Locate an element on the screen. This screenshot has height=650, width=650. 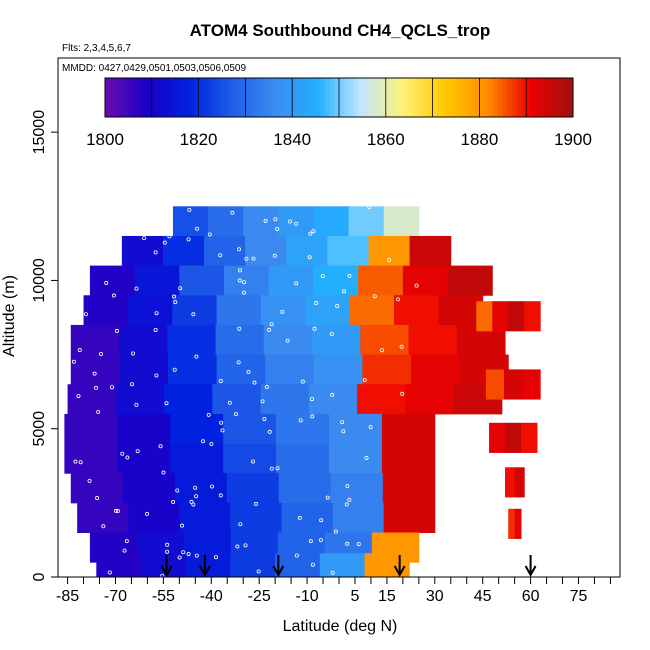
x-tick-label: 30 is located at coordinates (435, 596).